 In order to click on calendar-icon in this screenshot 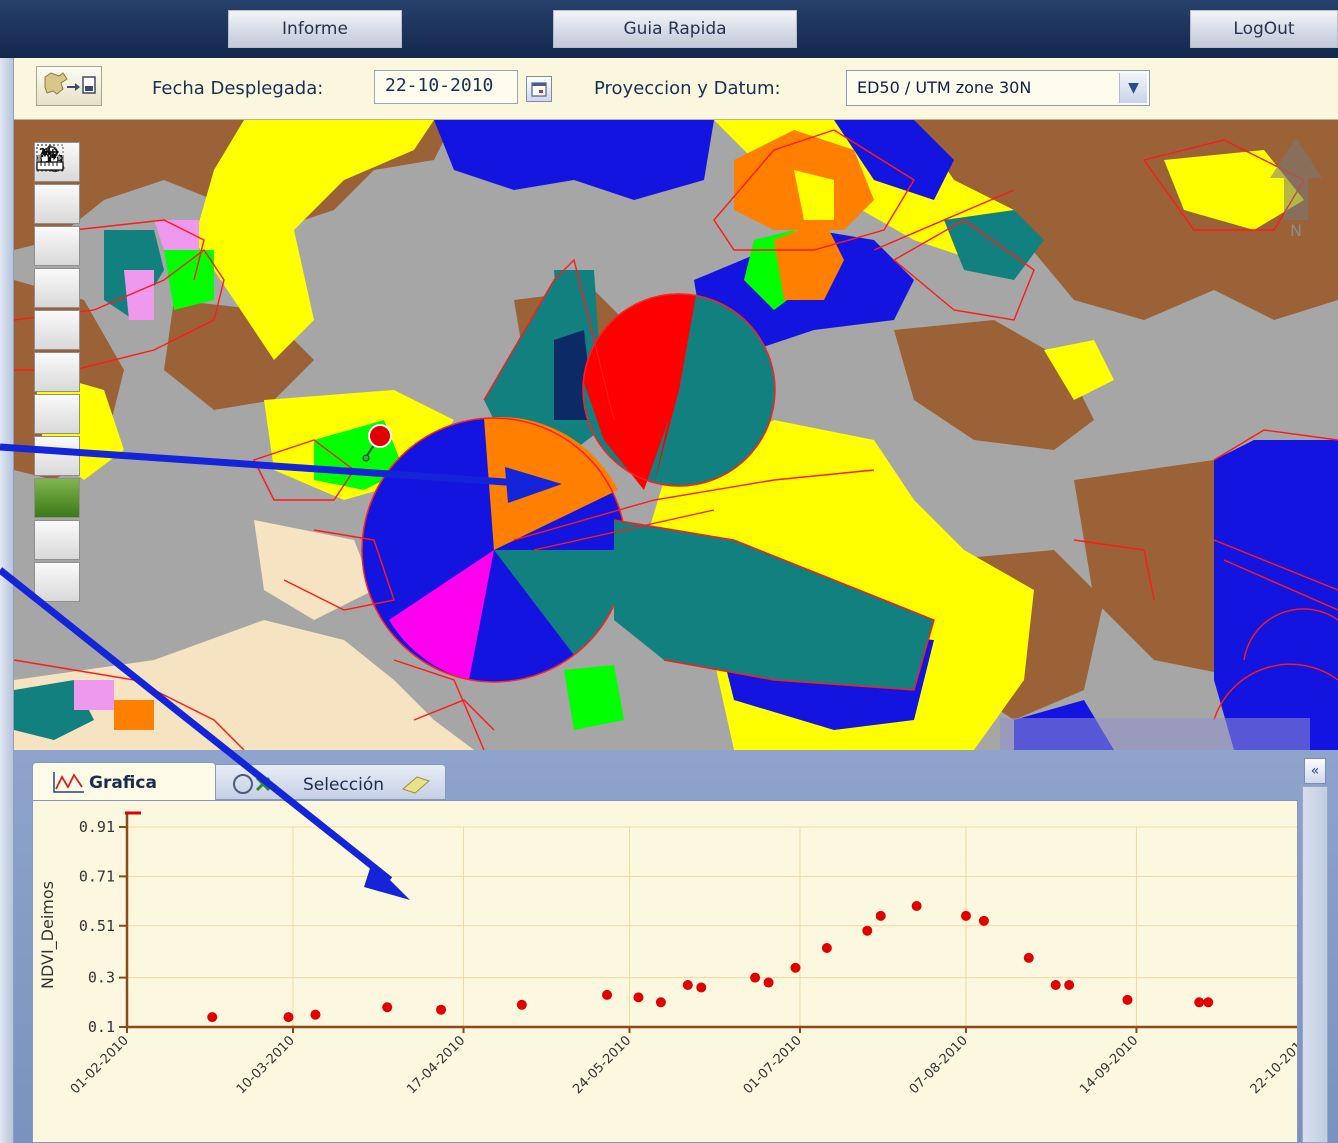, I will do `click(539, 89)`.